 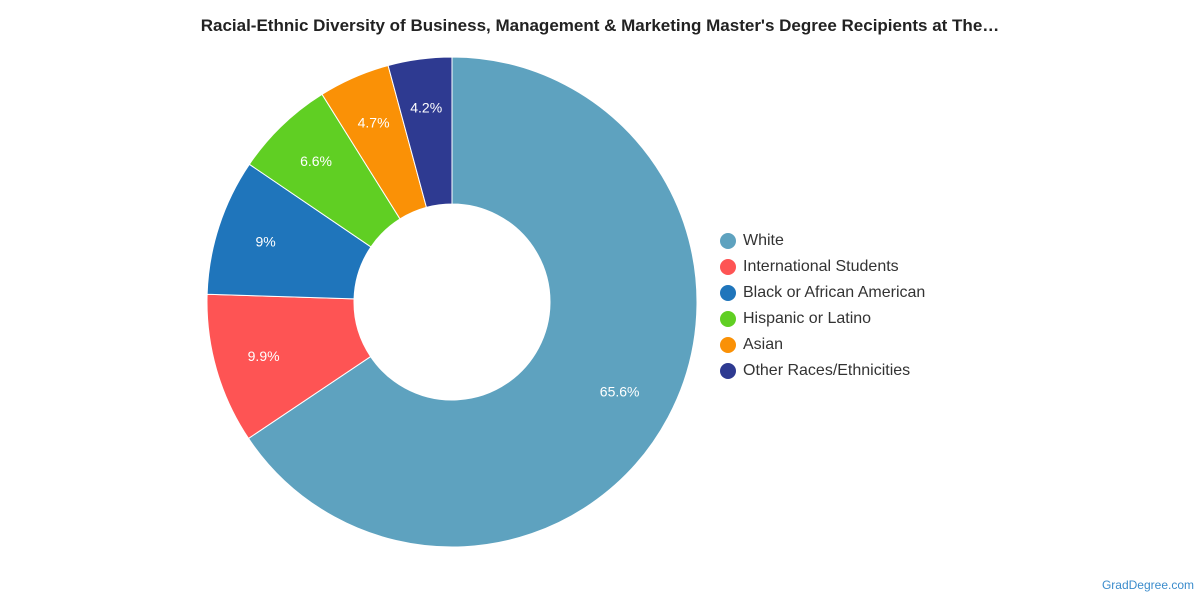 I want to click on legend-item-1: International Students, so click(x=822, y=267).